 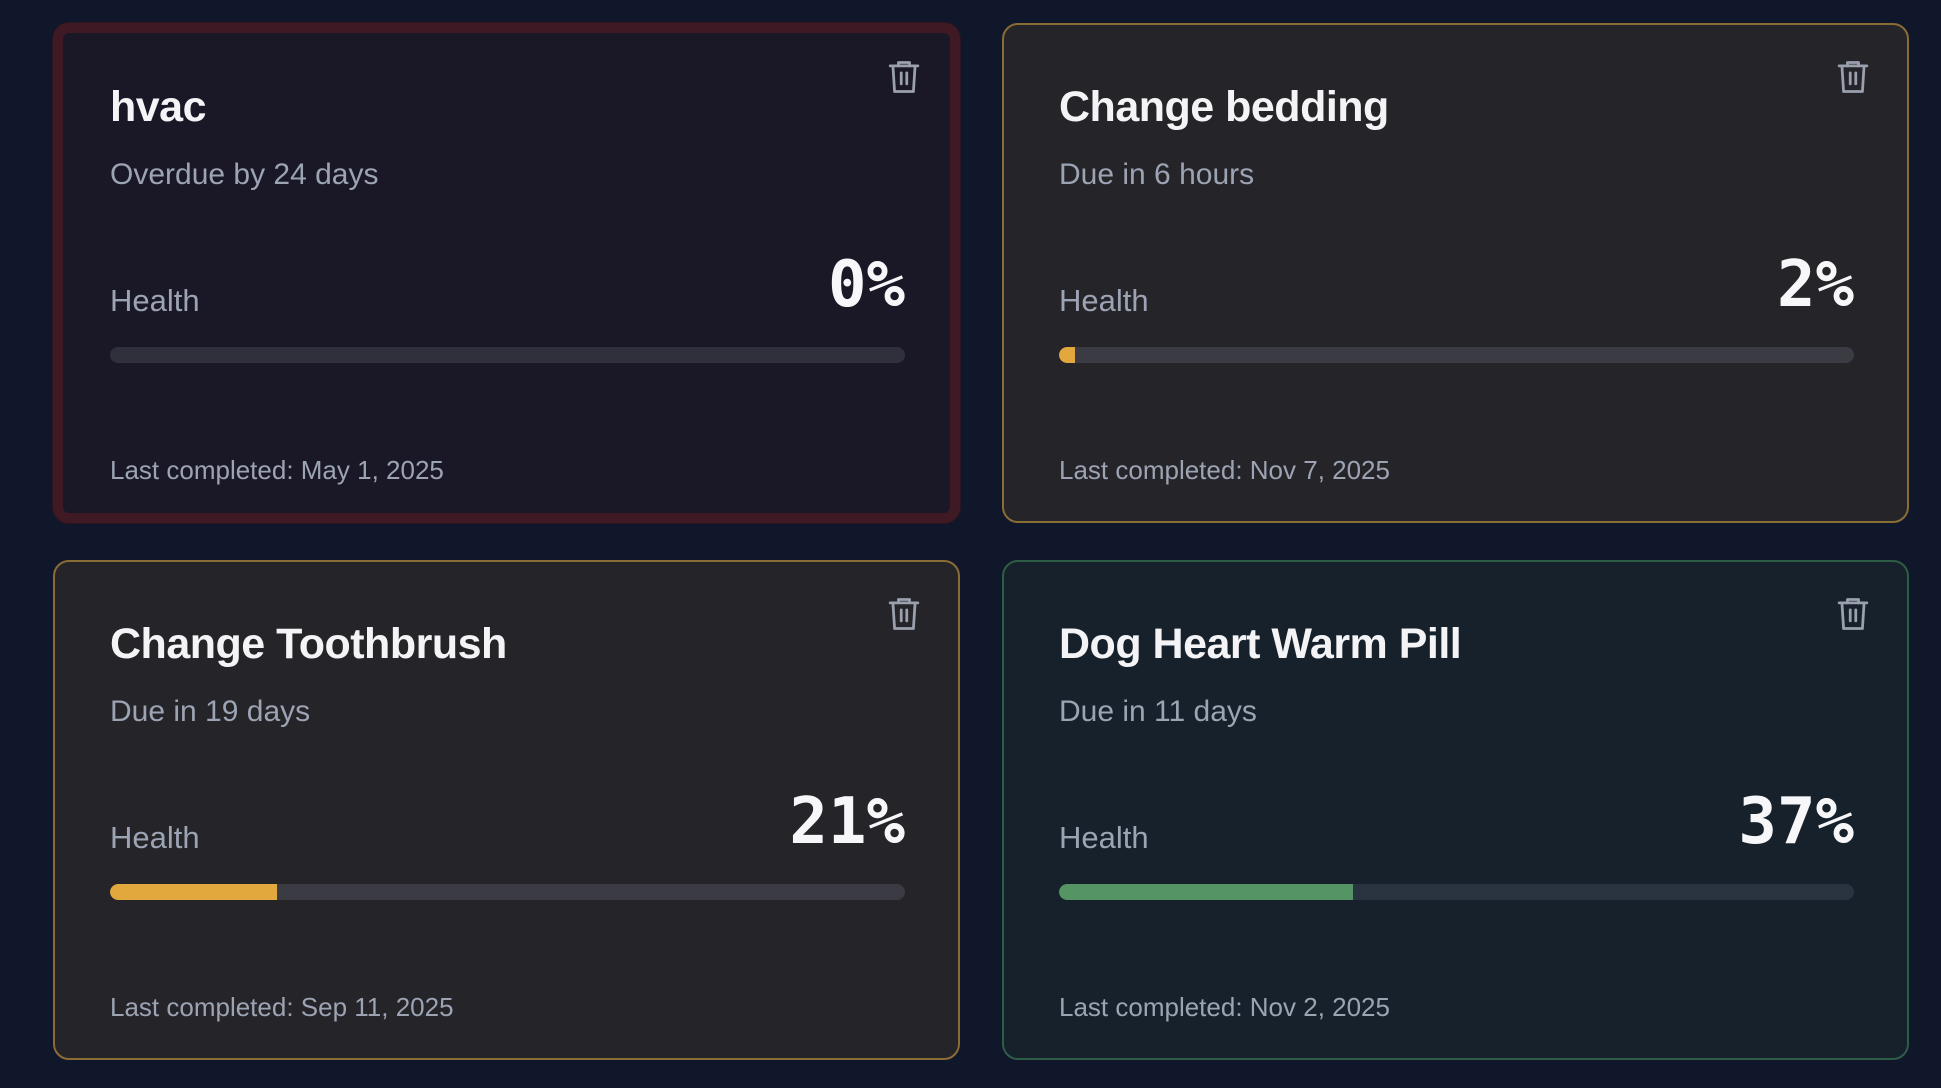 I want to click on last-completed: Last completed: May 1, 2025, so click(x=277, y=470).